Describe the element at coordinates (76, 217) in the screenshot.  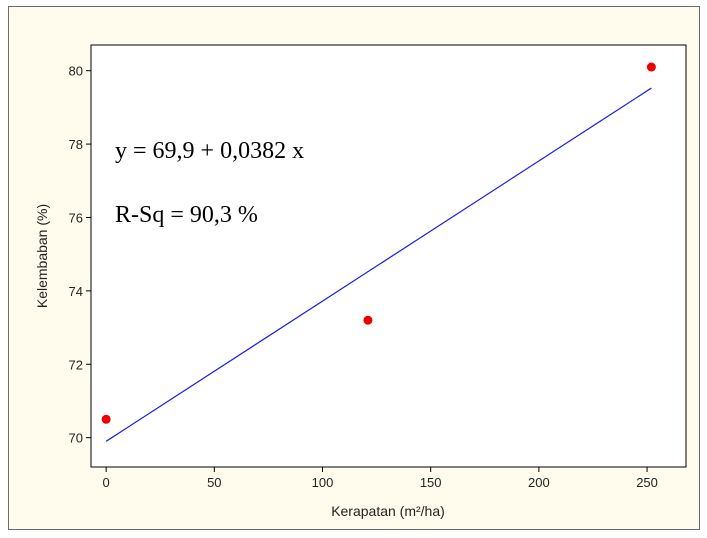
I see `y-tick-label: 76` at that location.